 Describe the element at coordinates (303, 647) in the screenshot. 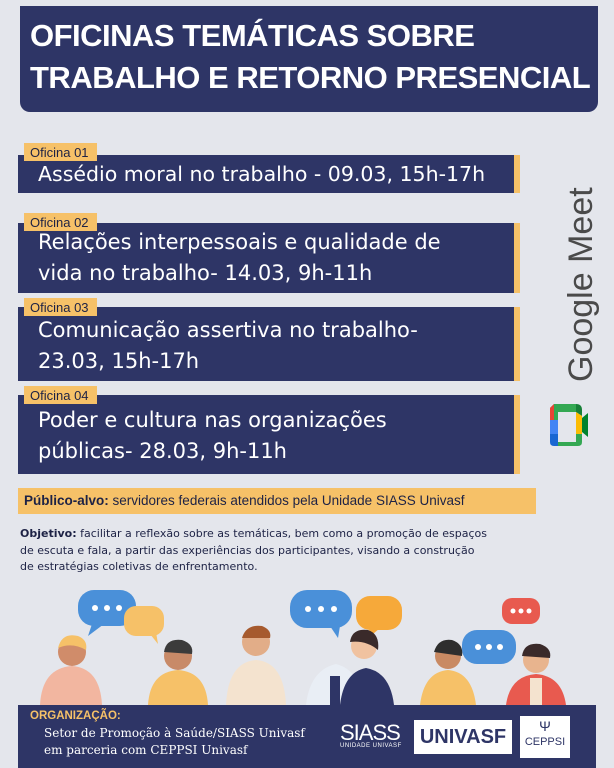

I see `people-illustration` at that location.